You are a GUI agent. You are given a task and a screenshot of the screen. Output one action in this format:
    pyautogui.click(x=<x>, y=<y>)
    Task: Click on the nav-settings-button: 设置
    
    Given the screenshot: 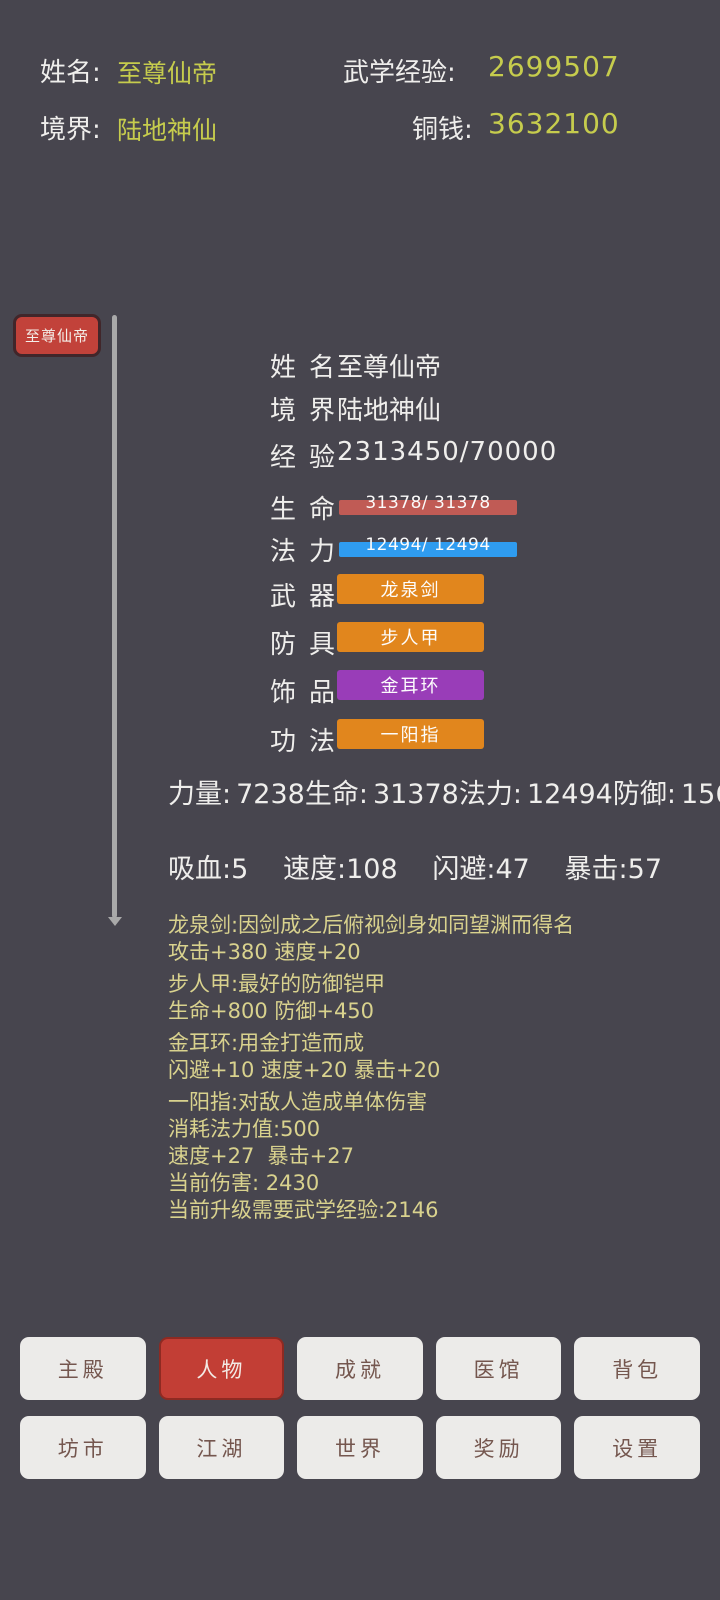 What is the action you would take?
    pyautogui.click(x=637, y=1447)
    